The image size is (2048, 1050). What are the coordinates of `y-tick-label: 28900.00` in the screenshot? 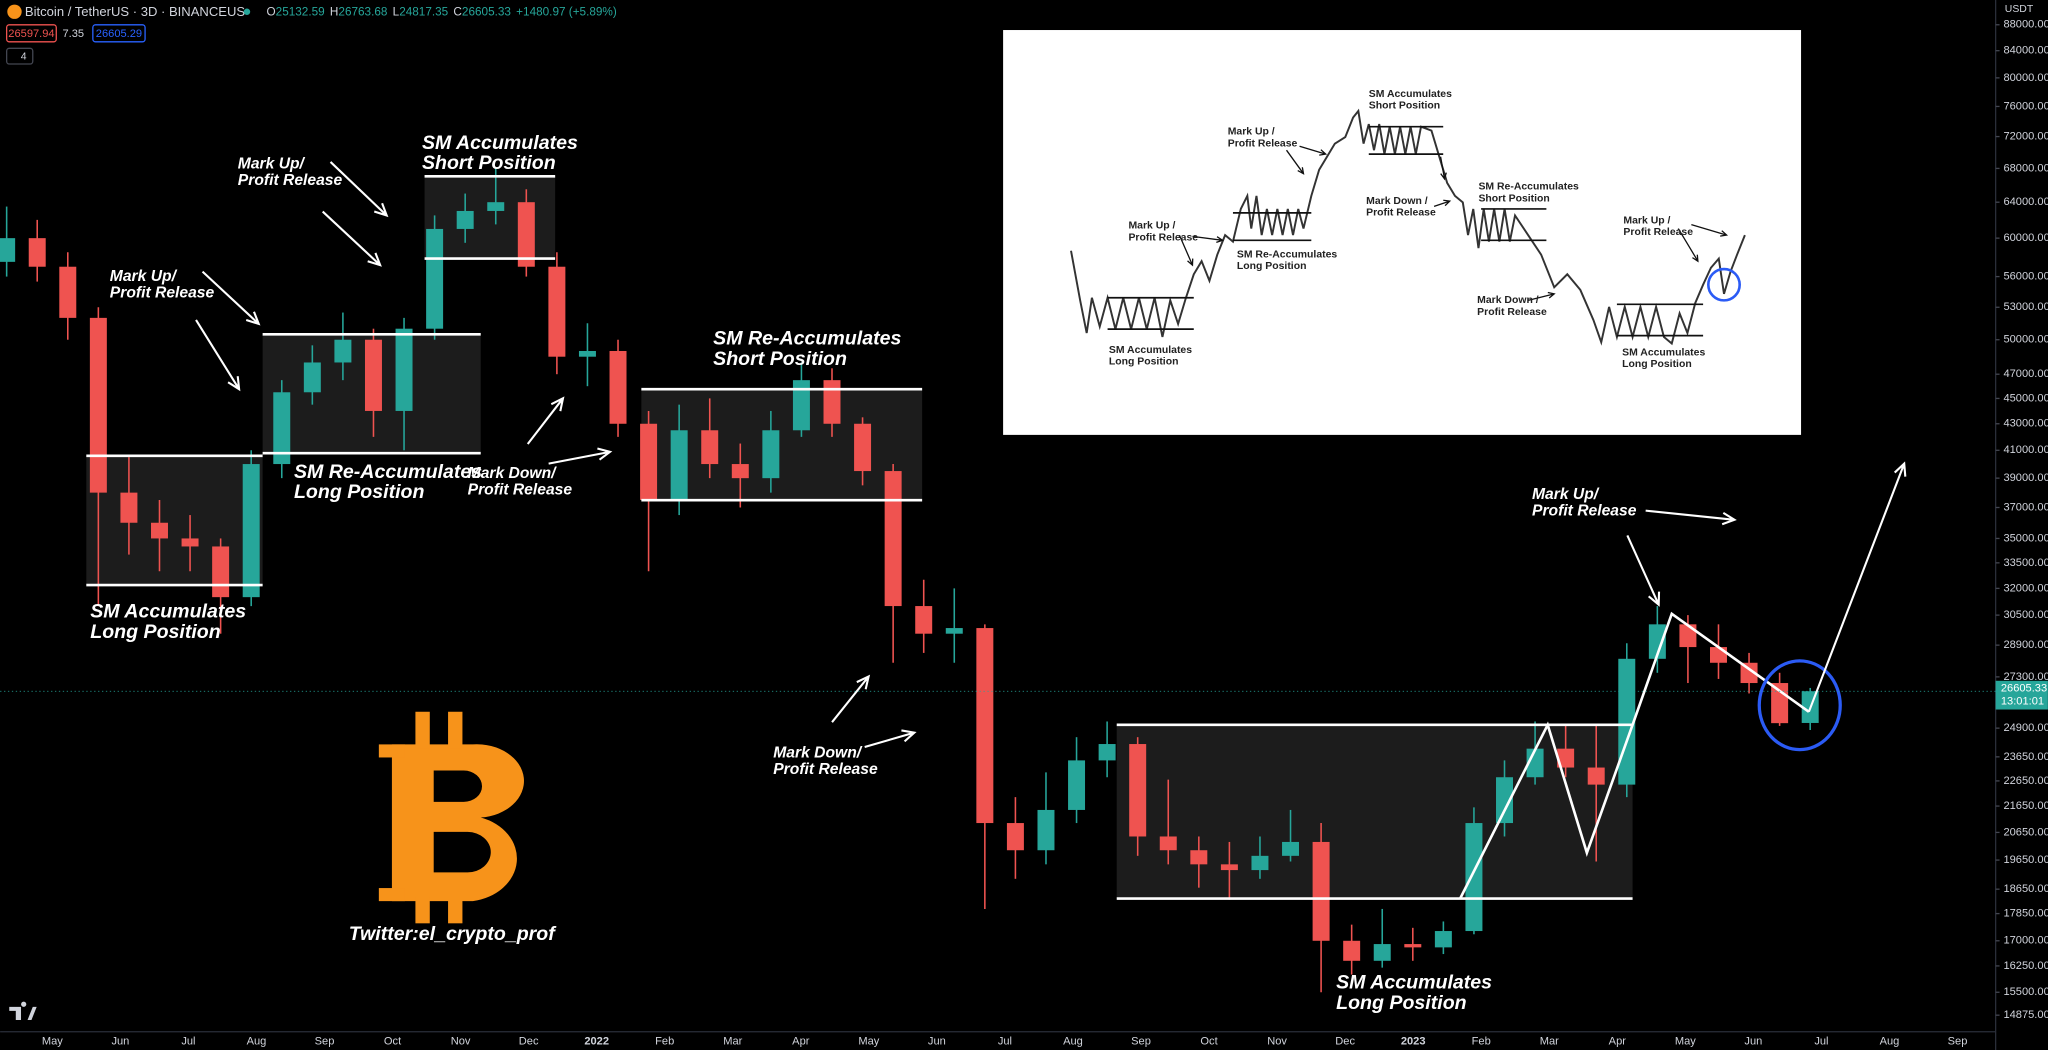 It's located at (2025, 645).